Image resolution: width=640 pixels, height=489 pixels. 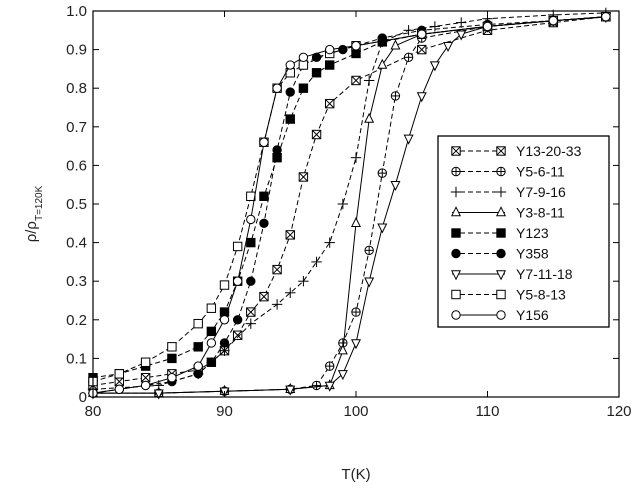 What do you see at coordinates (76, 127) in the screenshot?
I see `y-tick-label: 0.7` at bounding box center [76, 127].